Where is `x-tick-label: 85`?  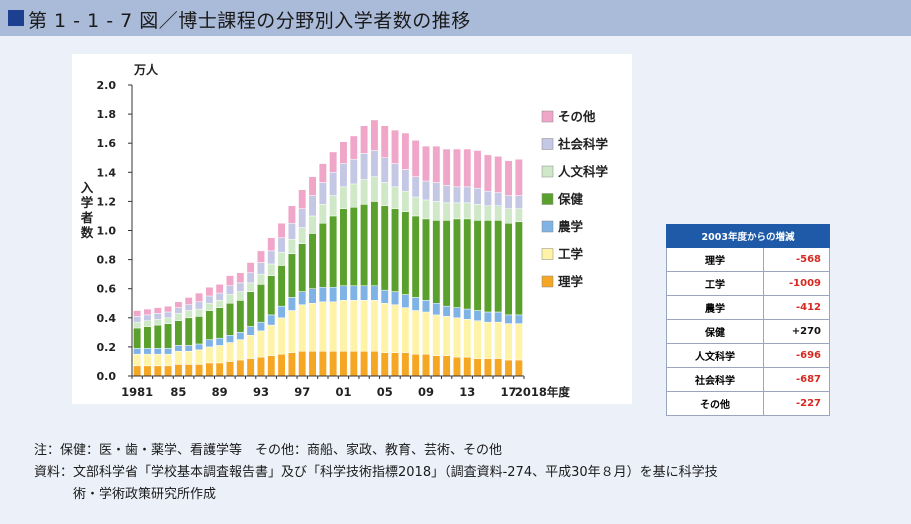 x-tick-label: 85 is located at coordinates (178, 392).